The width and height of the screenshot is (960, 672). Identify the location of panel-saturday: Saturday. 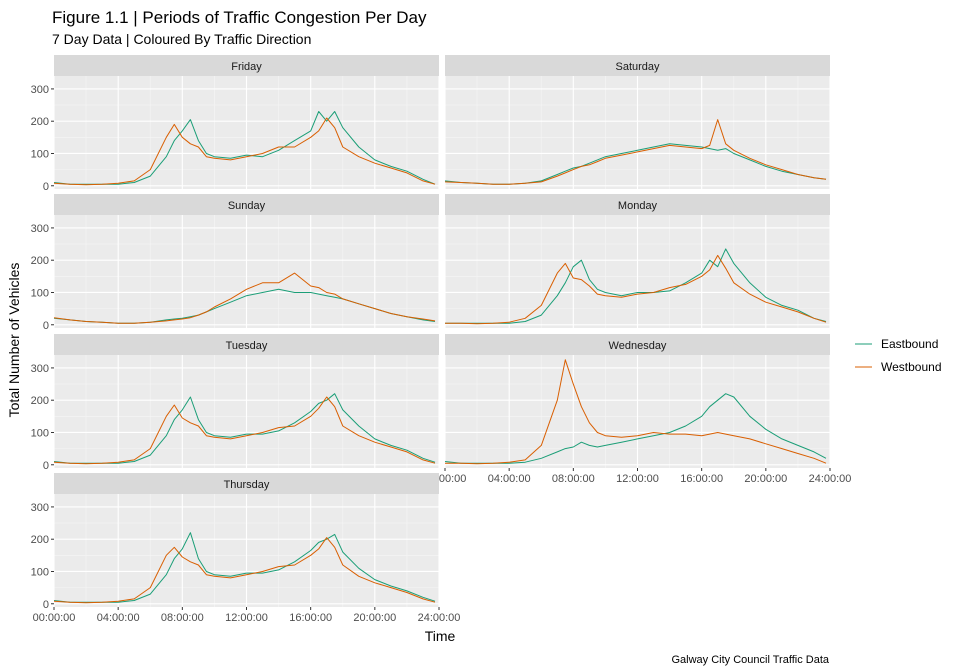
(637, 122).